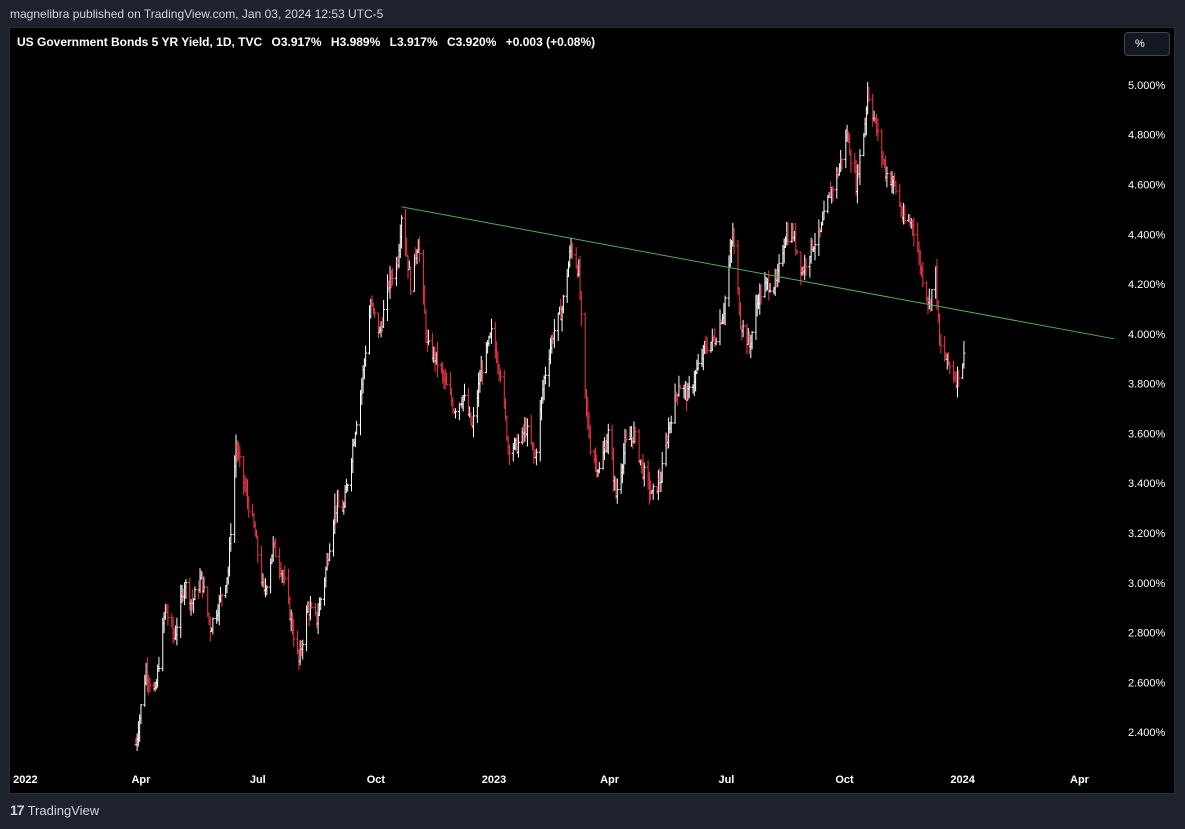  What do you see at coordinates (758, 273) in the screenshot?
I see `trendline` at bounding box center [758, 273].